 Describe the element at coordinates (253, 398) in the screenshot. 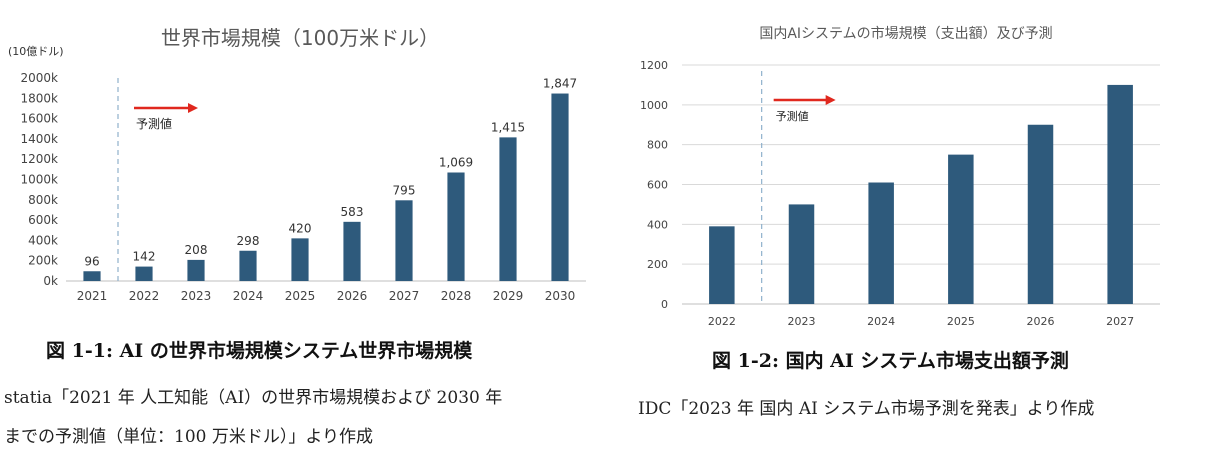

I see `source-note-line-1: statia「2021 年 人工知能（AI）の世界市場規模および 2030 年` at that location.